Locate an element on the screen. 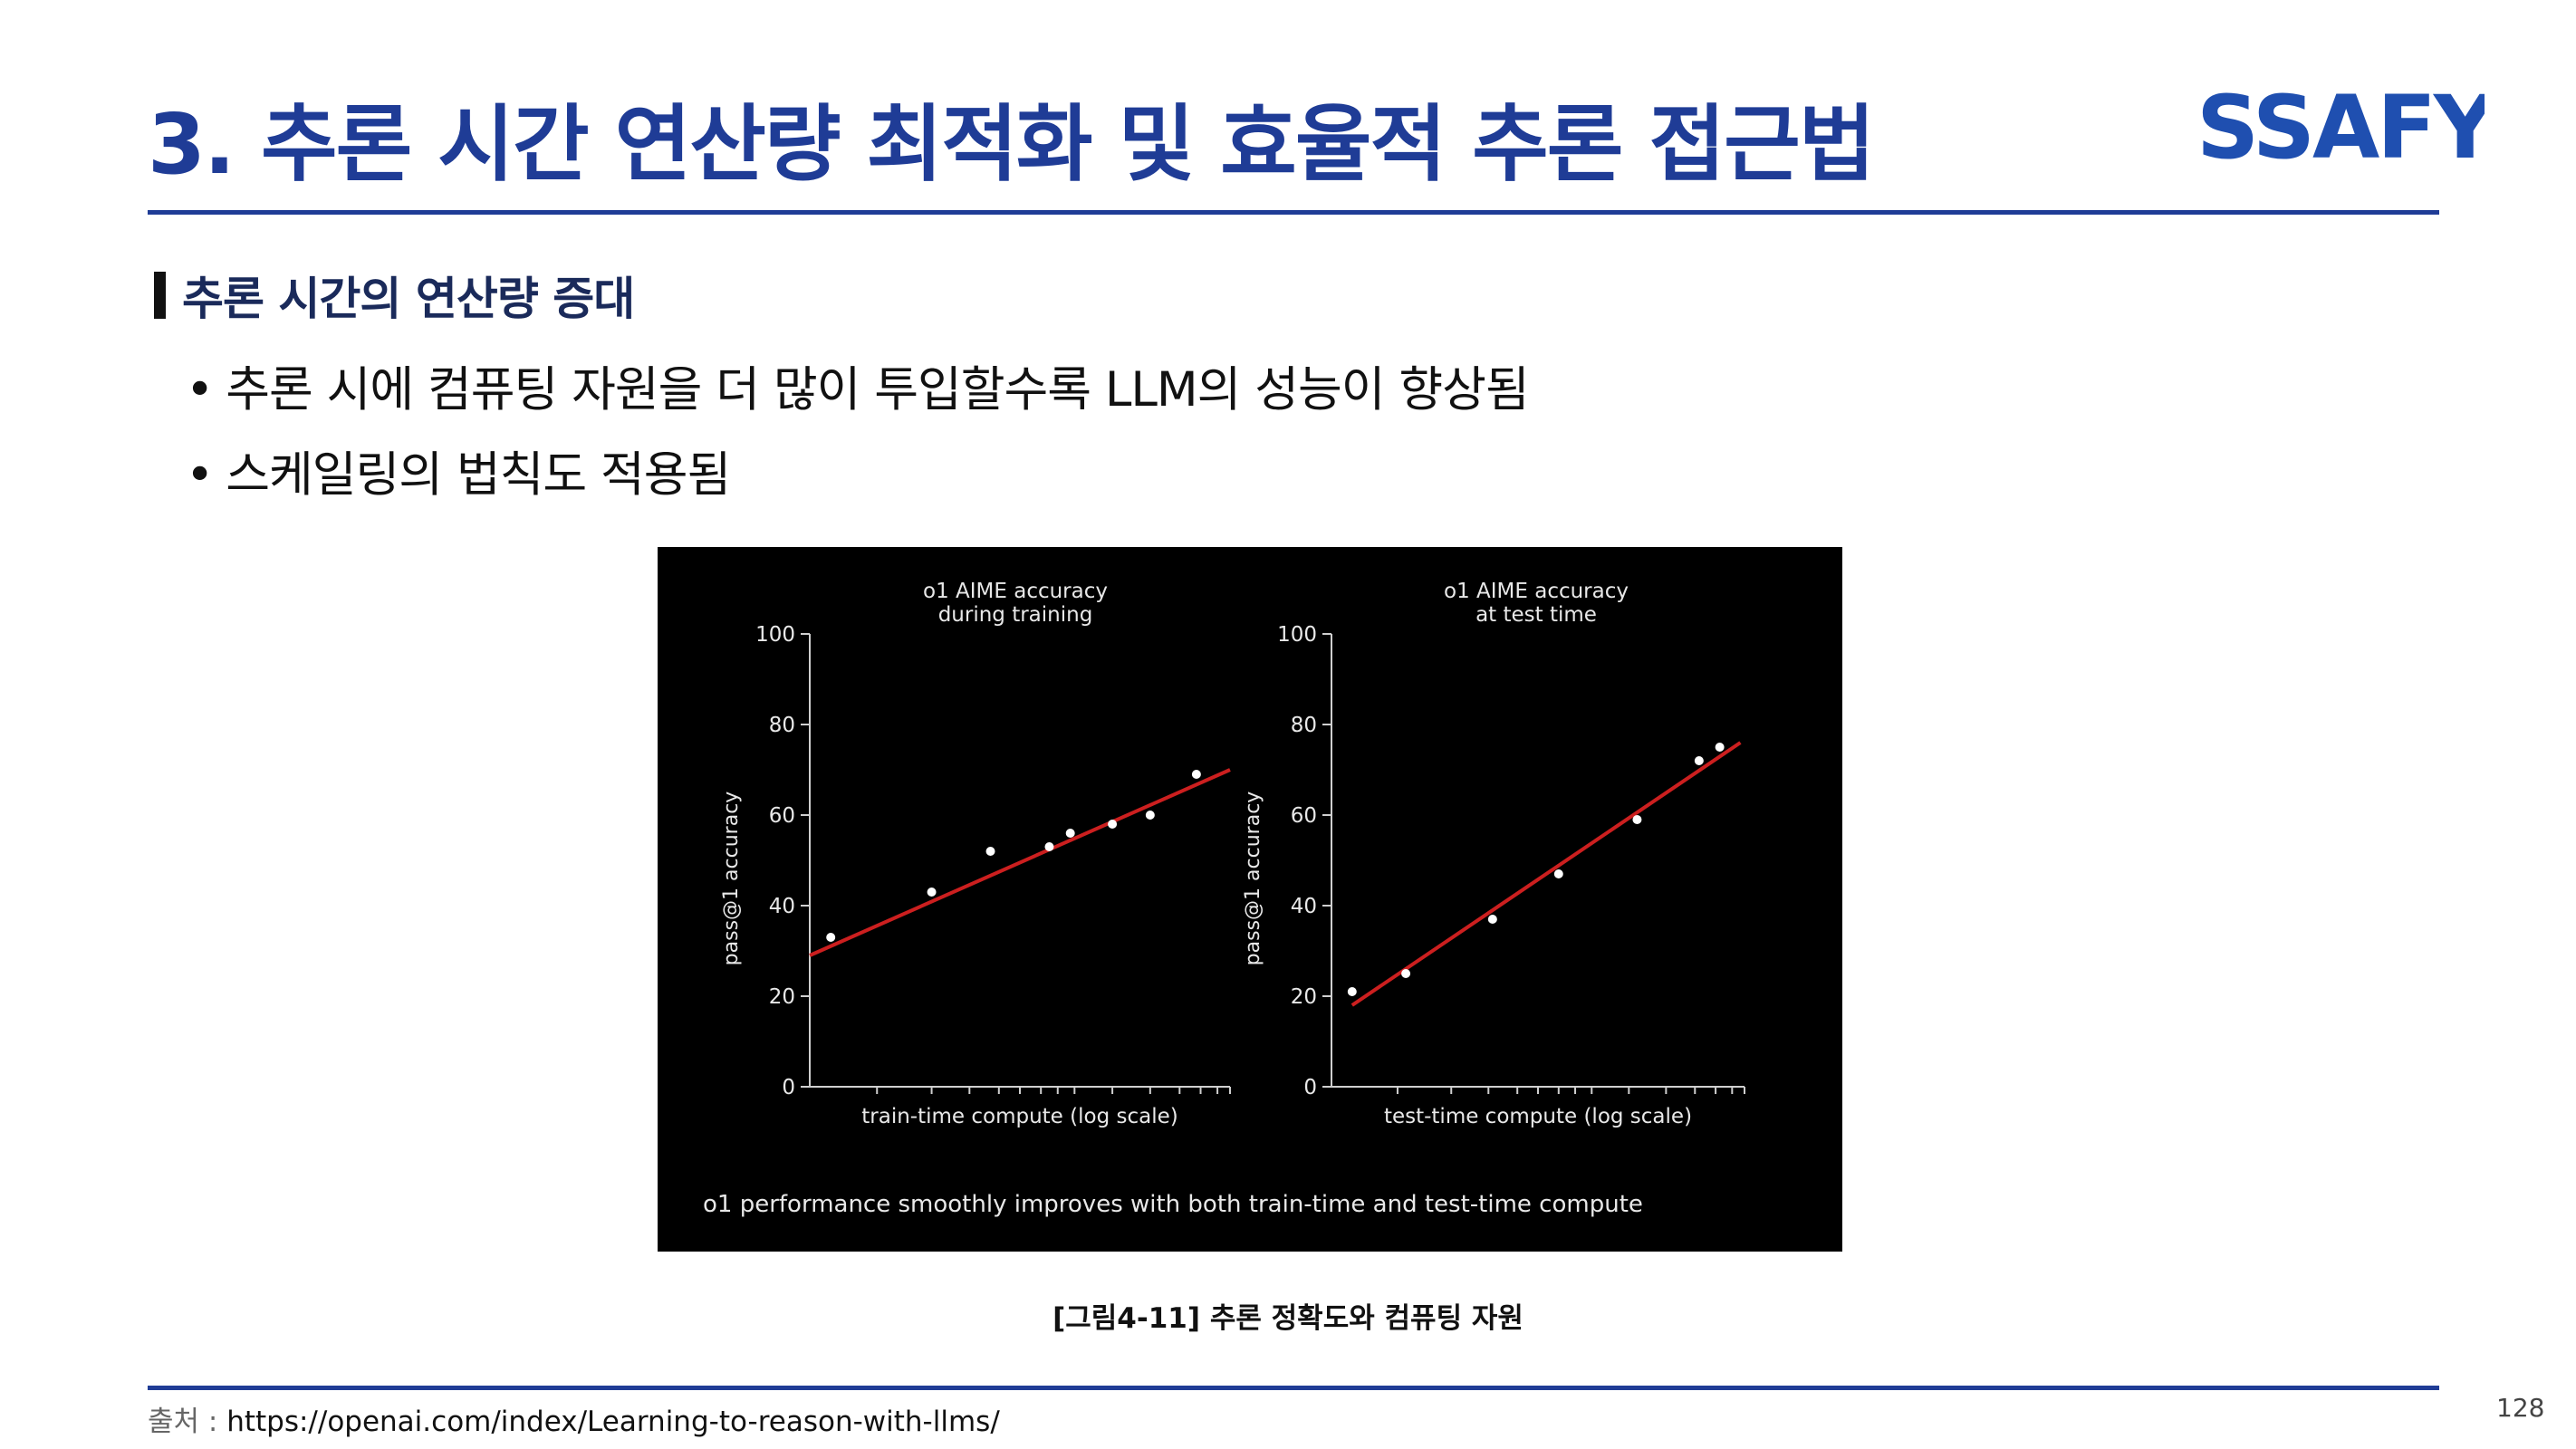 The height and width of the screenshot is (1449, 2576). section-heading: 추론 시간의 연산량 증대 is located at coordinates (394, 296).